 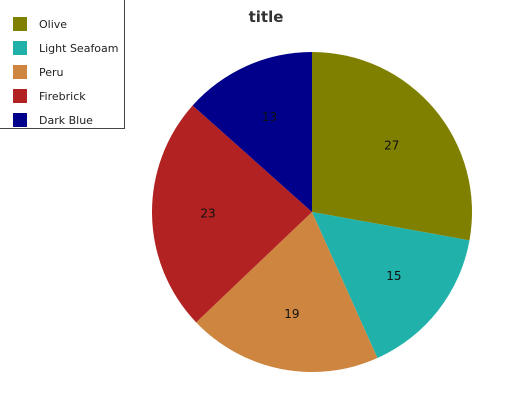 I want to click on slice-value-label: 15, so click(x=393, y=276).